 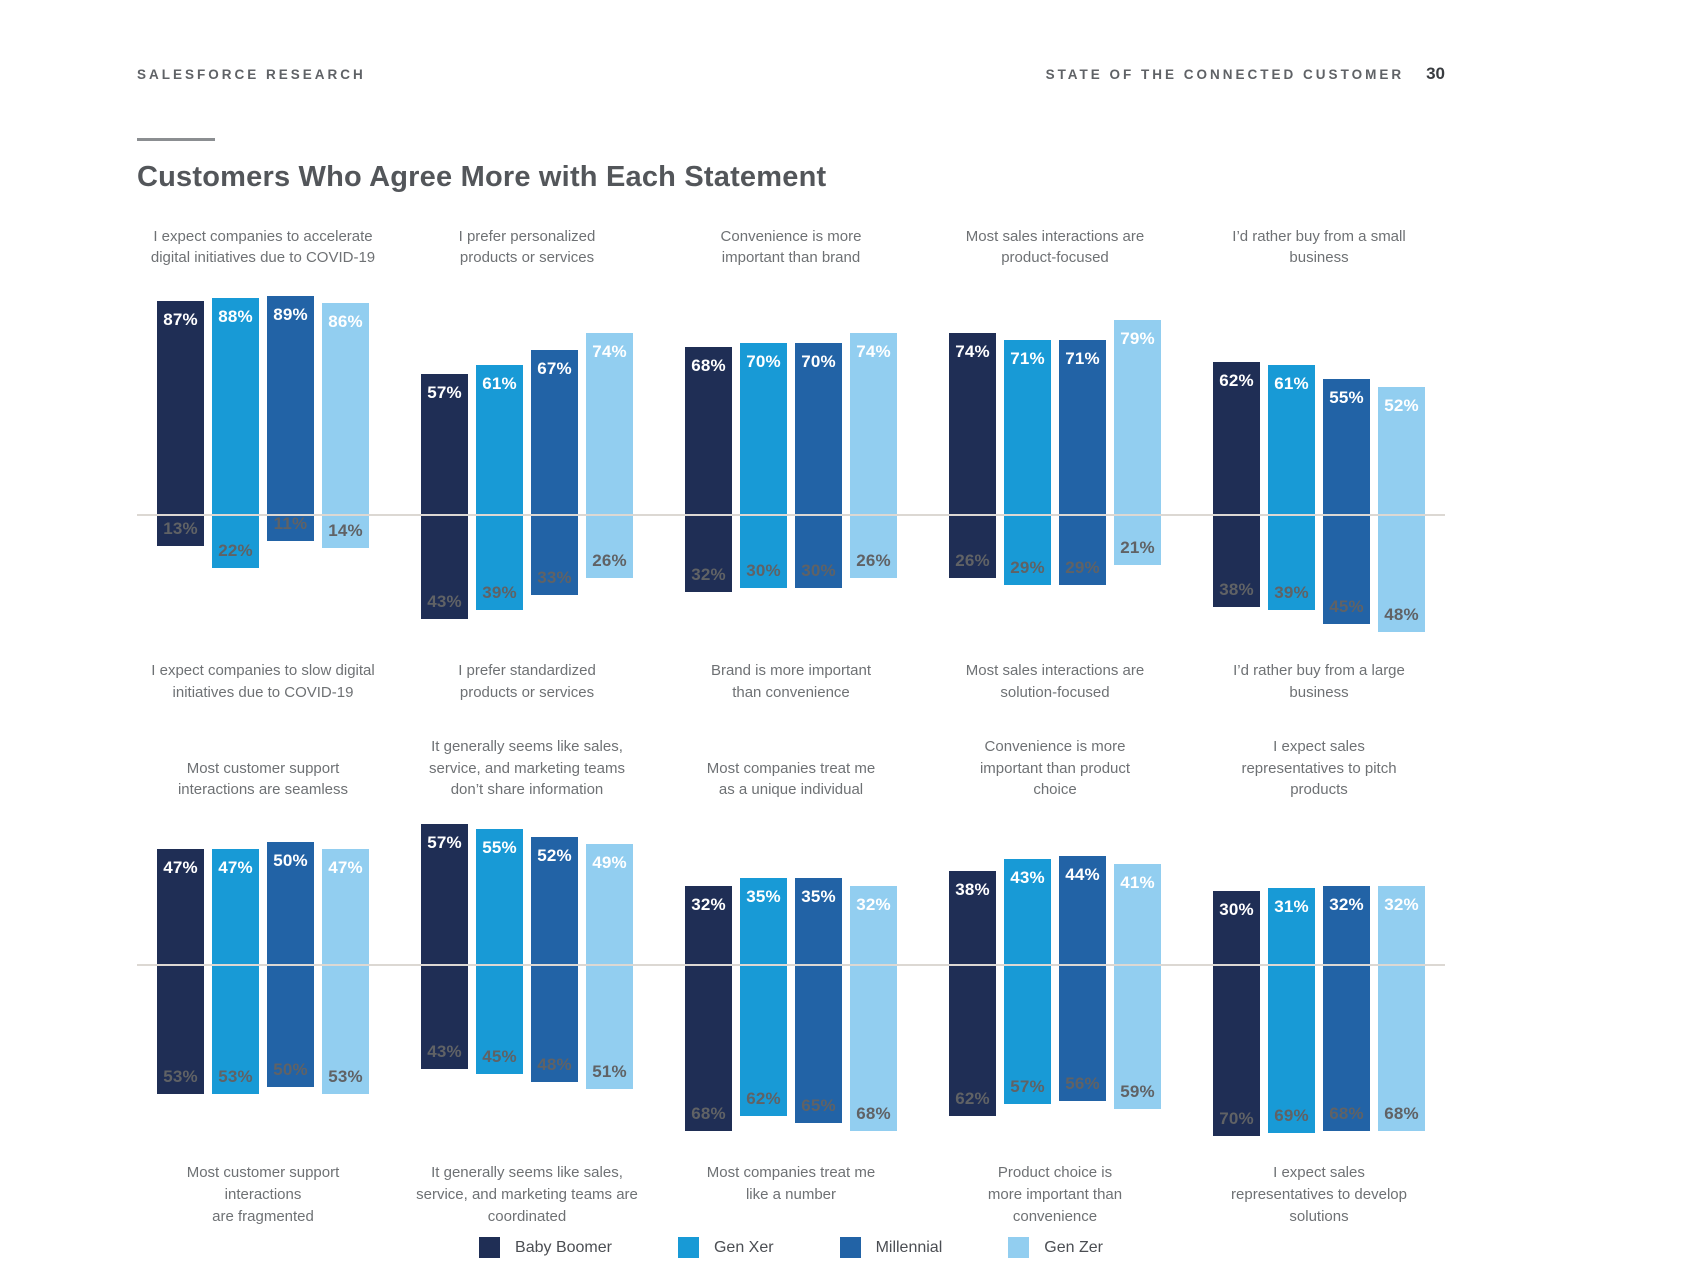 What do you see at coordinates (1055, 464) in the screenshot?
I see `bar-group-4: 74% 26% 71% 29% 71% 29% 79% 21%` at bounding box center [1055, 464].